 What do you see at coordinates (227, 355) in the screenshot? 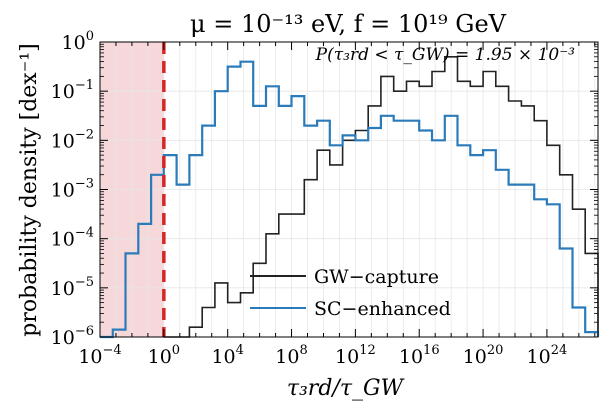
I see `x-tick-label: 10⁴` at bounding box center [227, 355].